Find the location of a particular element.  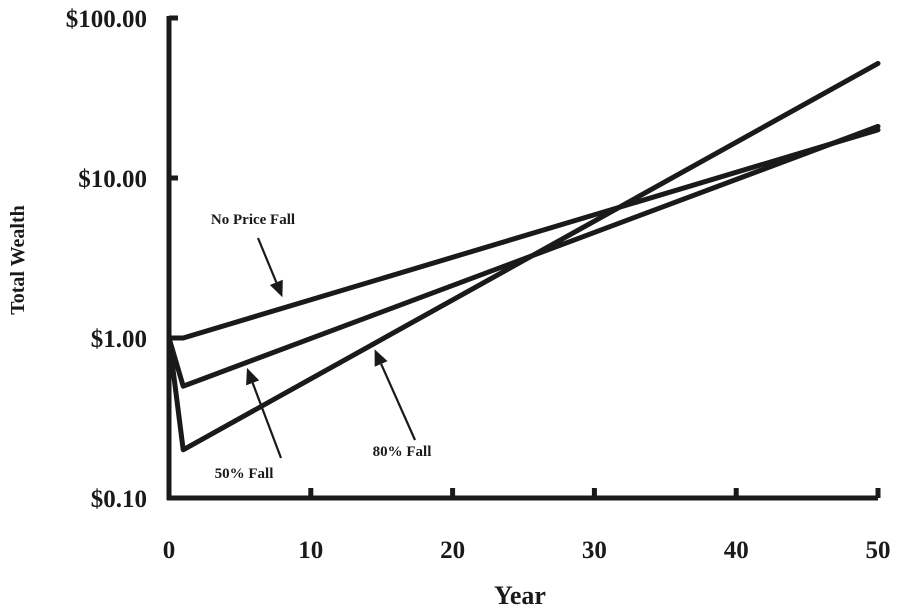

annotation-label: No Price Fall is located at coordinates (253, 220).